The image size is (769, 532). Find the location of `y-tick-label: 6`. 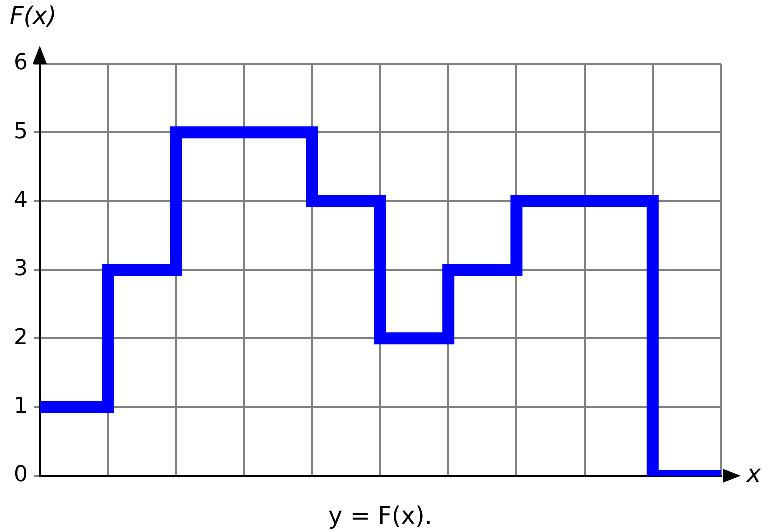

y-tick-label: 6 is located at coordinates (21, 63).